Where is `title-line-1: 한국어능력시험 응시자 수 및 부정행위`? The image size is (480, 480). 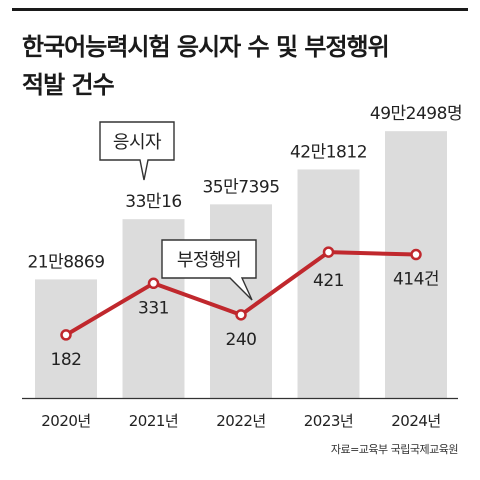
title-line-1: 한국어능력시험 응시자 수 및 부정행위 is located at coordinates (206, 47).